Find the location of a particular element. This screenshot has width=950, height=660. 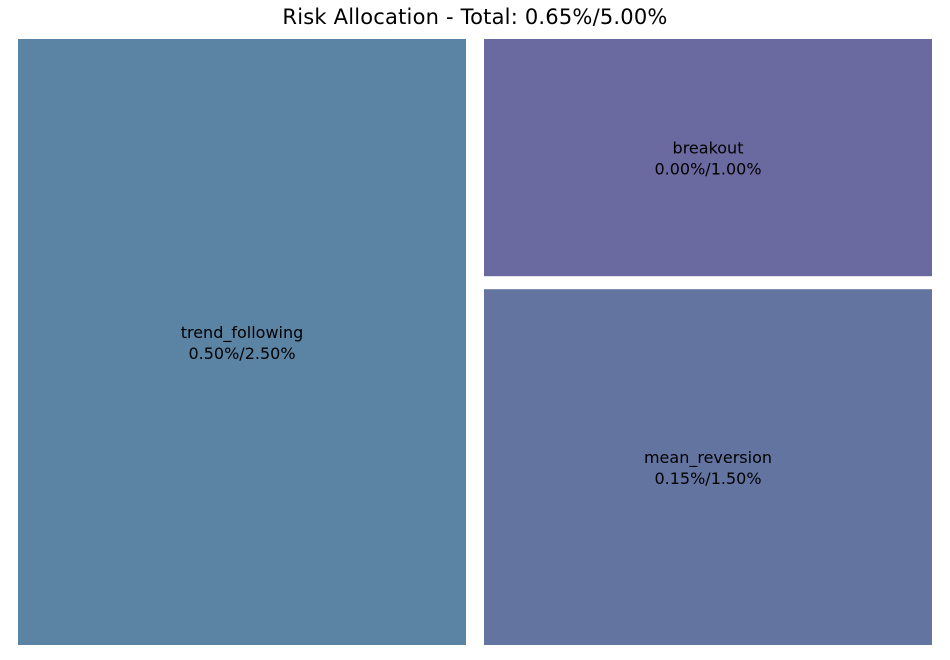

tile-value-label: 0.00%/1.00% is located at coordinates (707, 169).